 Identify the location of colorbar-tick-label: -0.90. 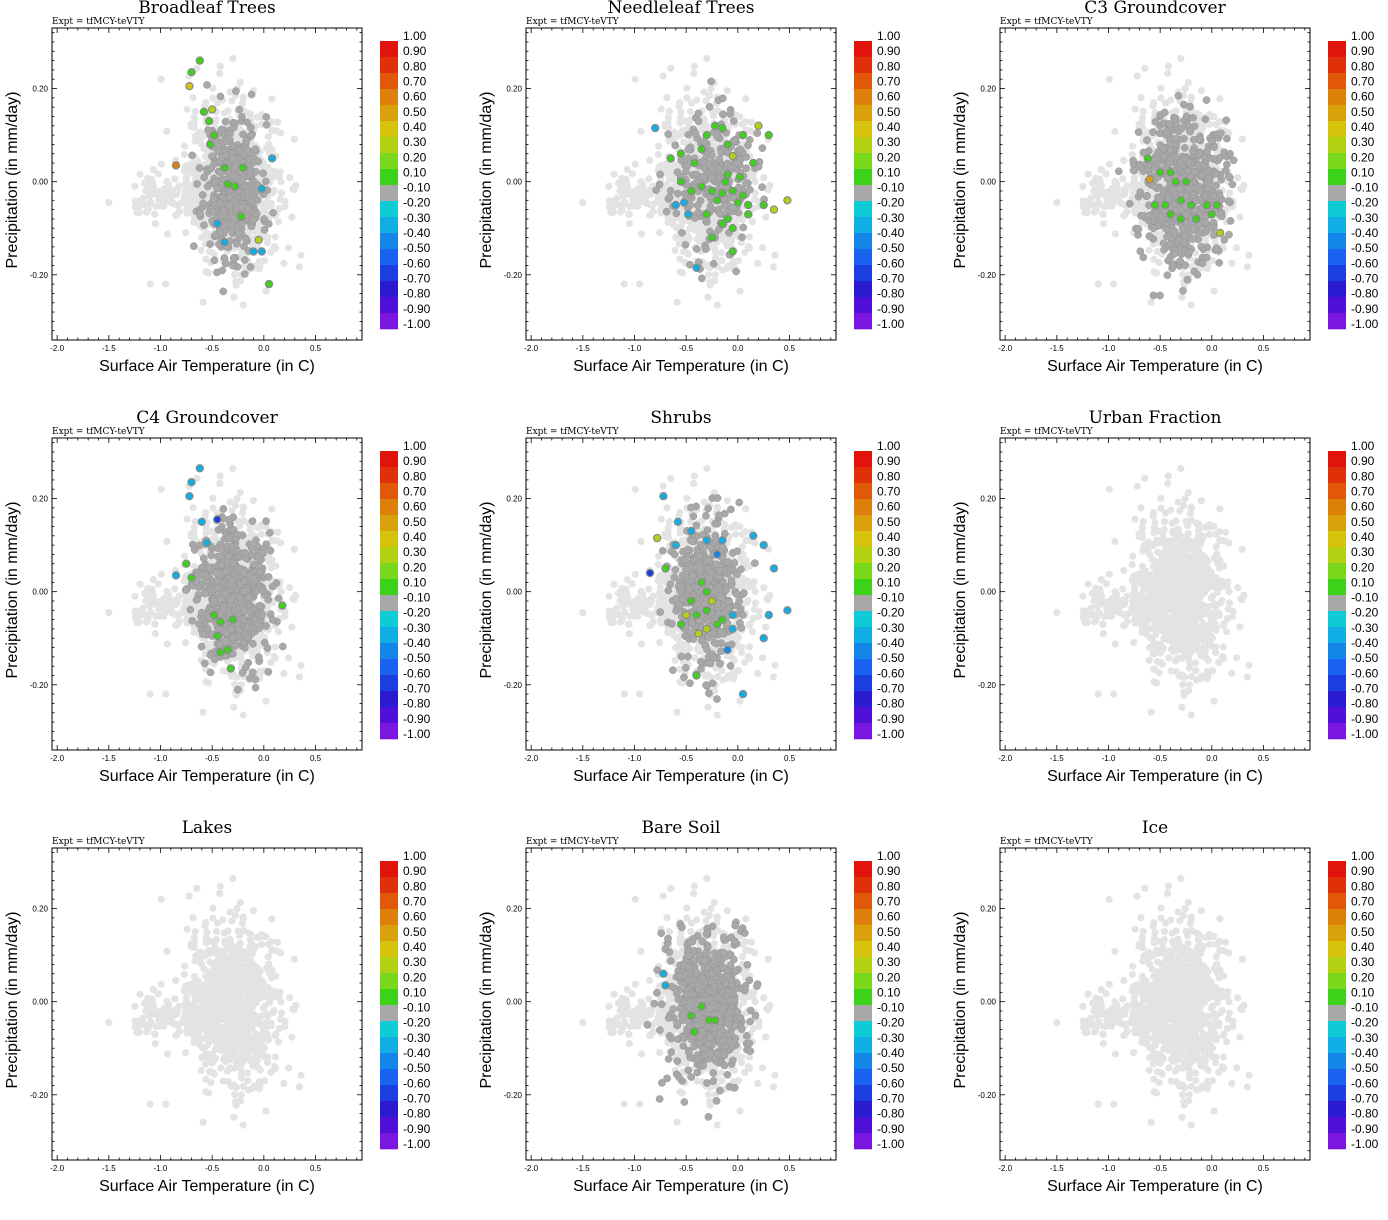
(1365, 309).